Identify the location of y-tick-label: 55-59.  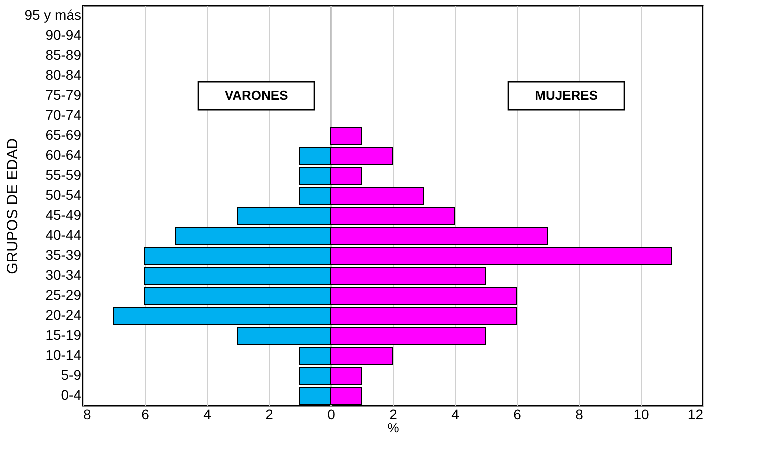
(64, 175).